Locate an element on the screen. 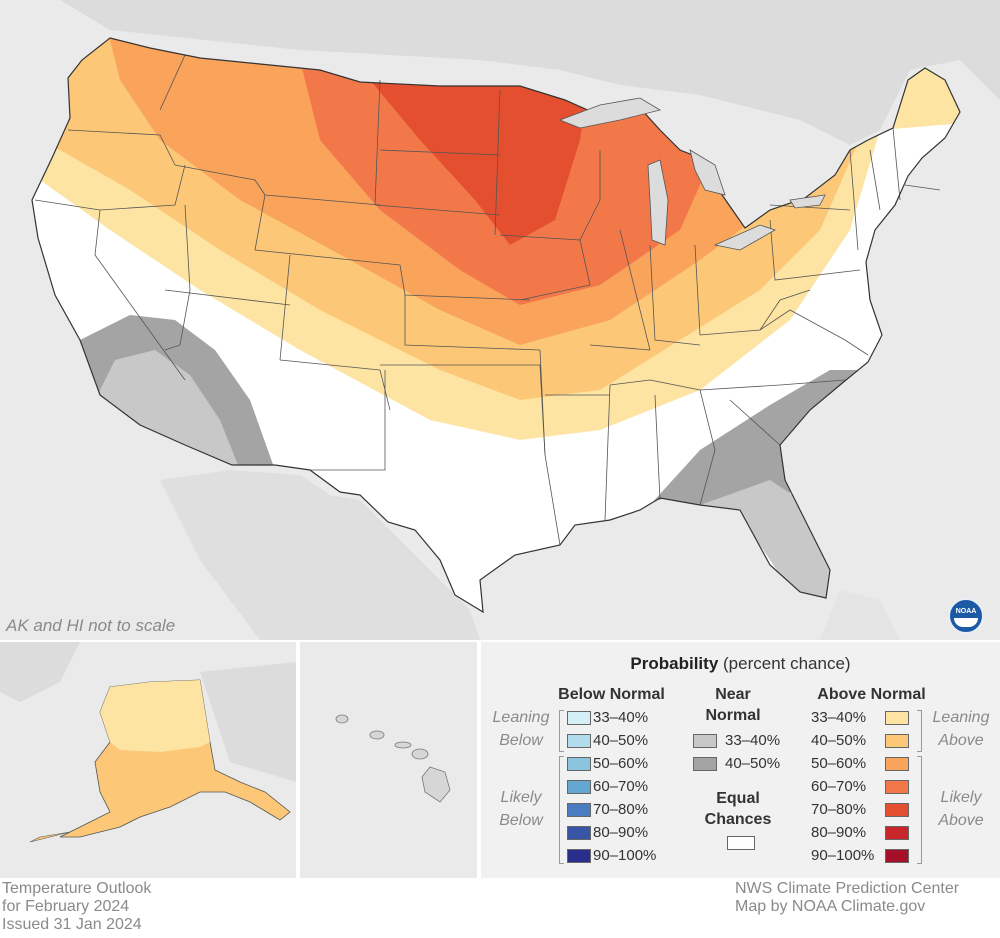  island-molokai is located at coordinates (403, 745).